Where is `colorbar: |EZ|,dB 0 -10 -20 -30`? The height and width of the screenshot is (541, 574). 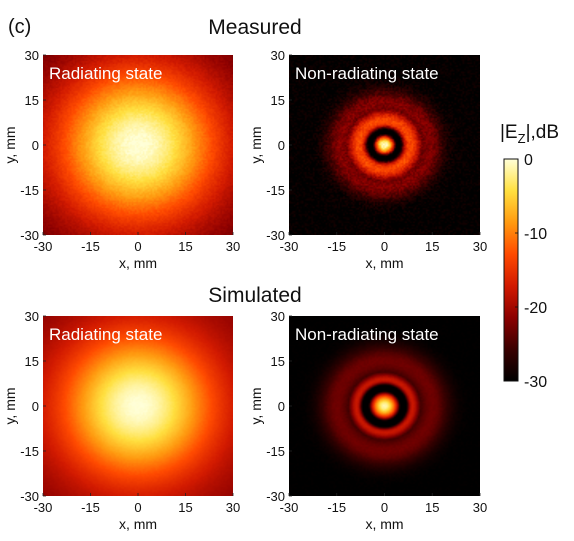 colorbar: |EZ|,dB 0 -10 -20 -30 is located at coordinates (529, 256).